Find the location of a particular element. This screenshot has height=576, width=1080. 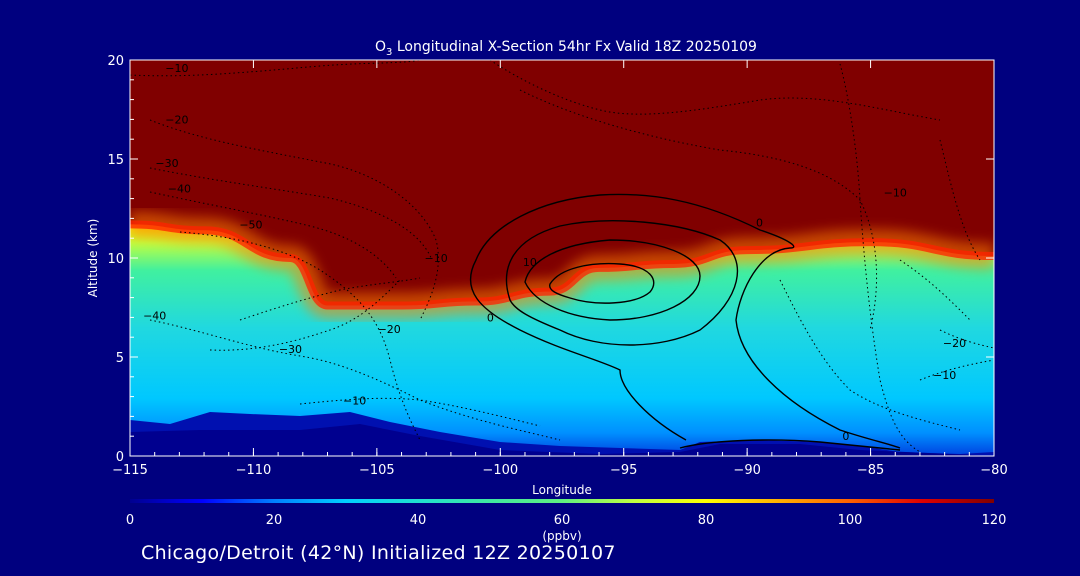

x-tick-label: −95 is located at coordinates (623, 470).